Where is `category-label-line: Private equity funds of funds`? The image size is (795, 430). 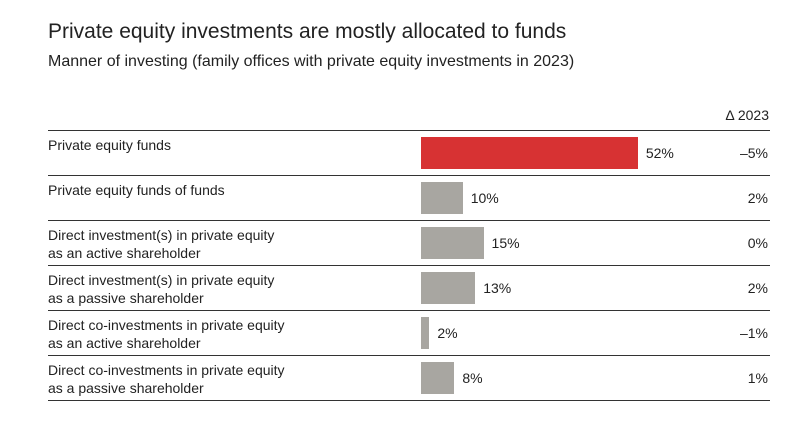 category-label-line: Private equity funds of funds is located at coordinates (136, 190).